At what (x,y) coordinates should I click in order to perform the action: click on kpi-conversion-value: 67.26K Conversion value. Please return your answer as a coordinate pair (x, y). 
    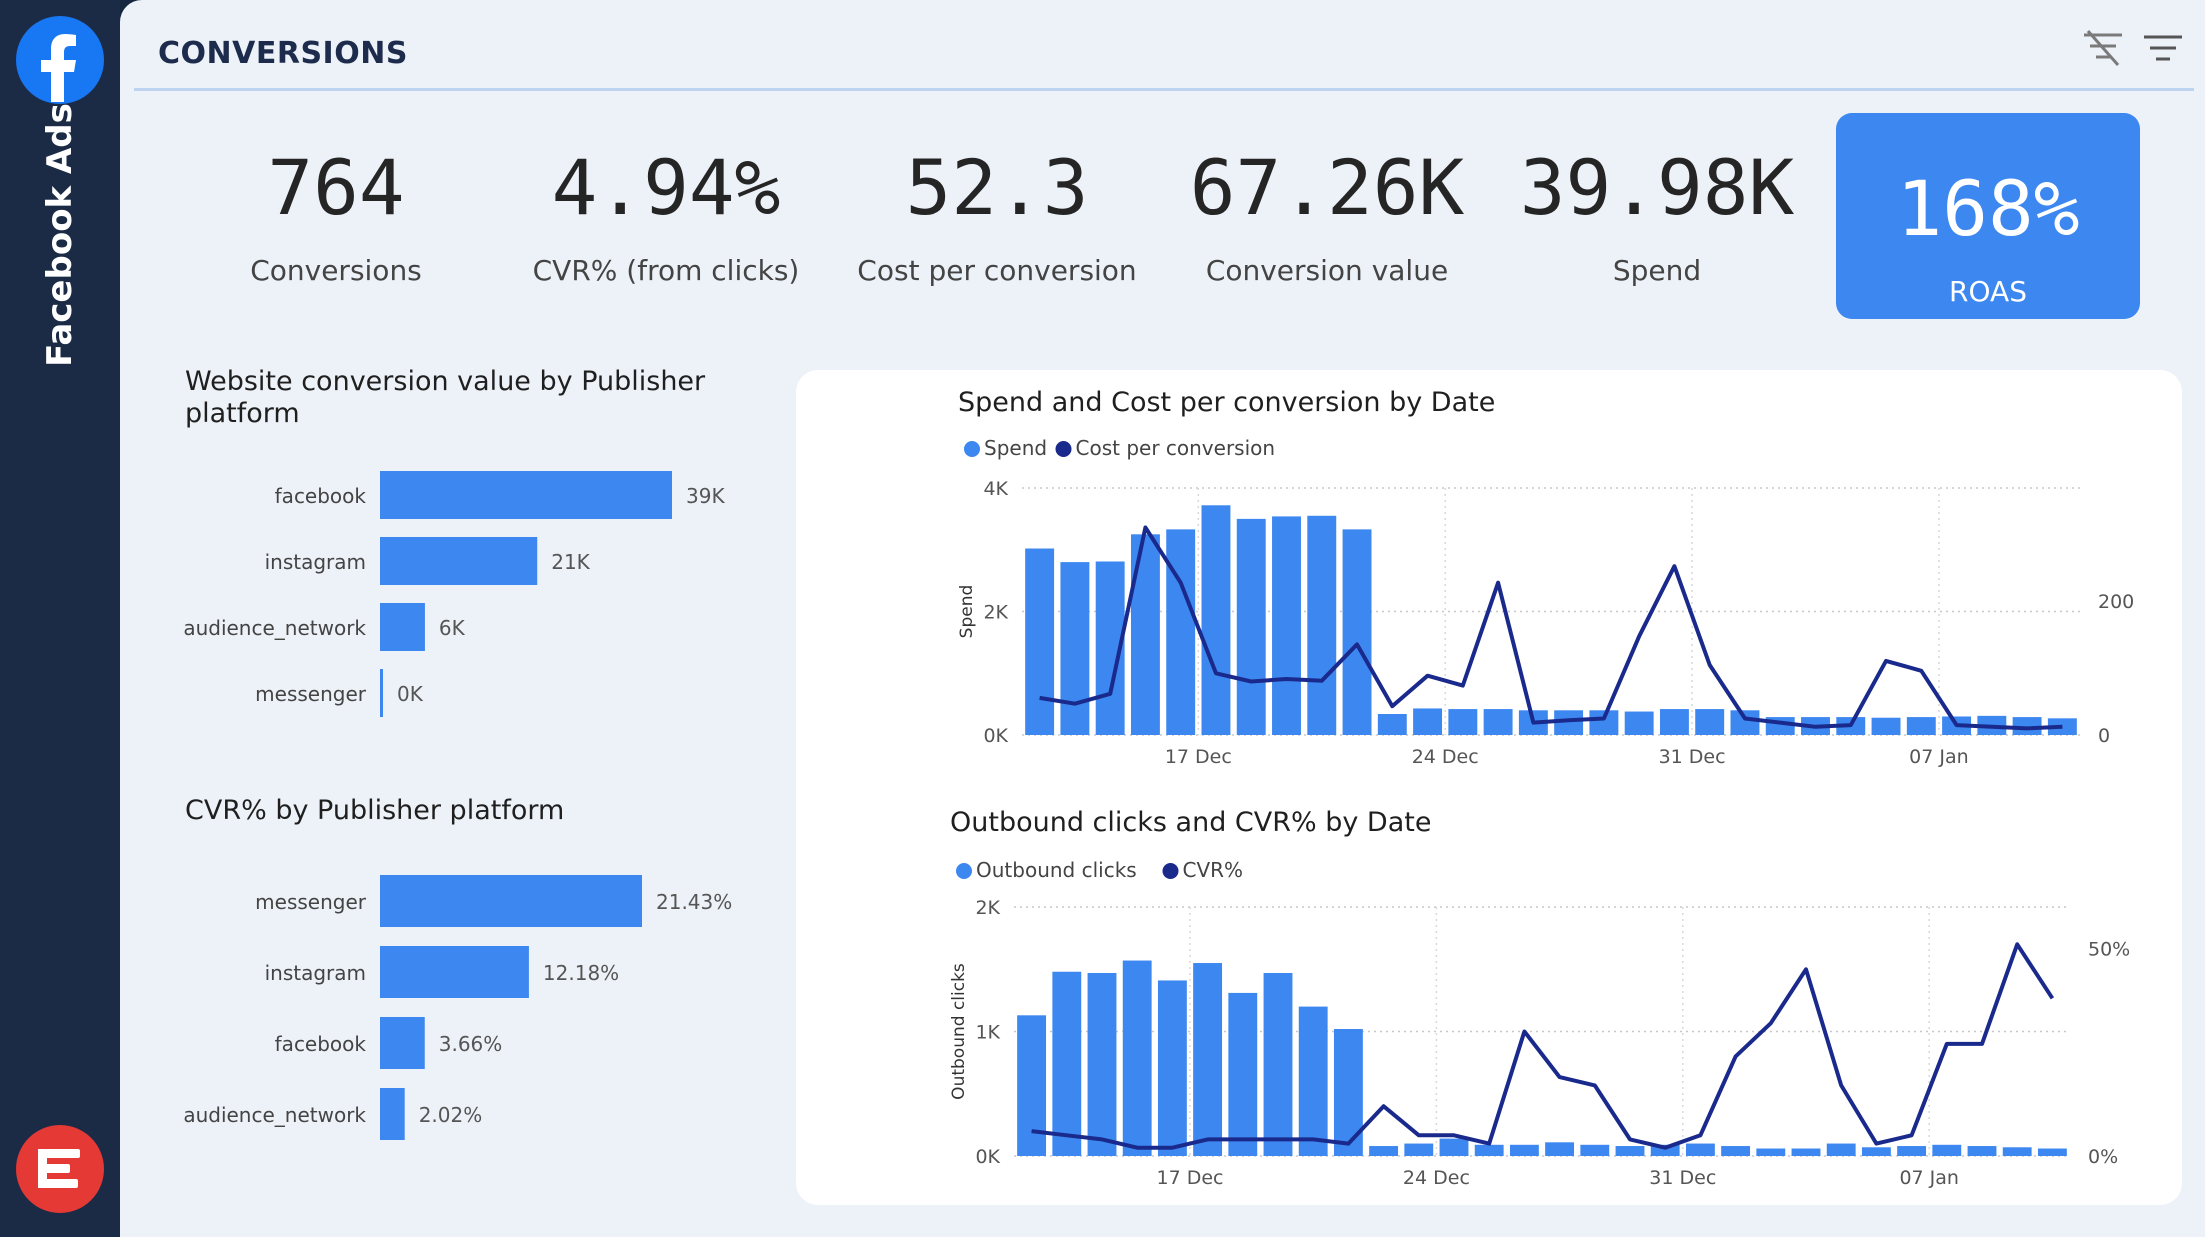
    Looking at the image, I should click on (1327, 215).